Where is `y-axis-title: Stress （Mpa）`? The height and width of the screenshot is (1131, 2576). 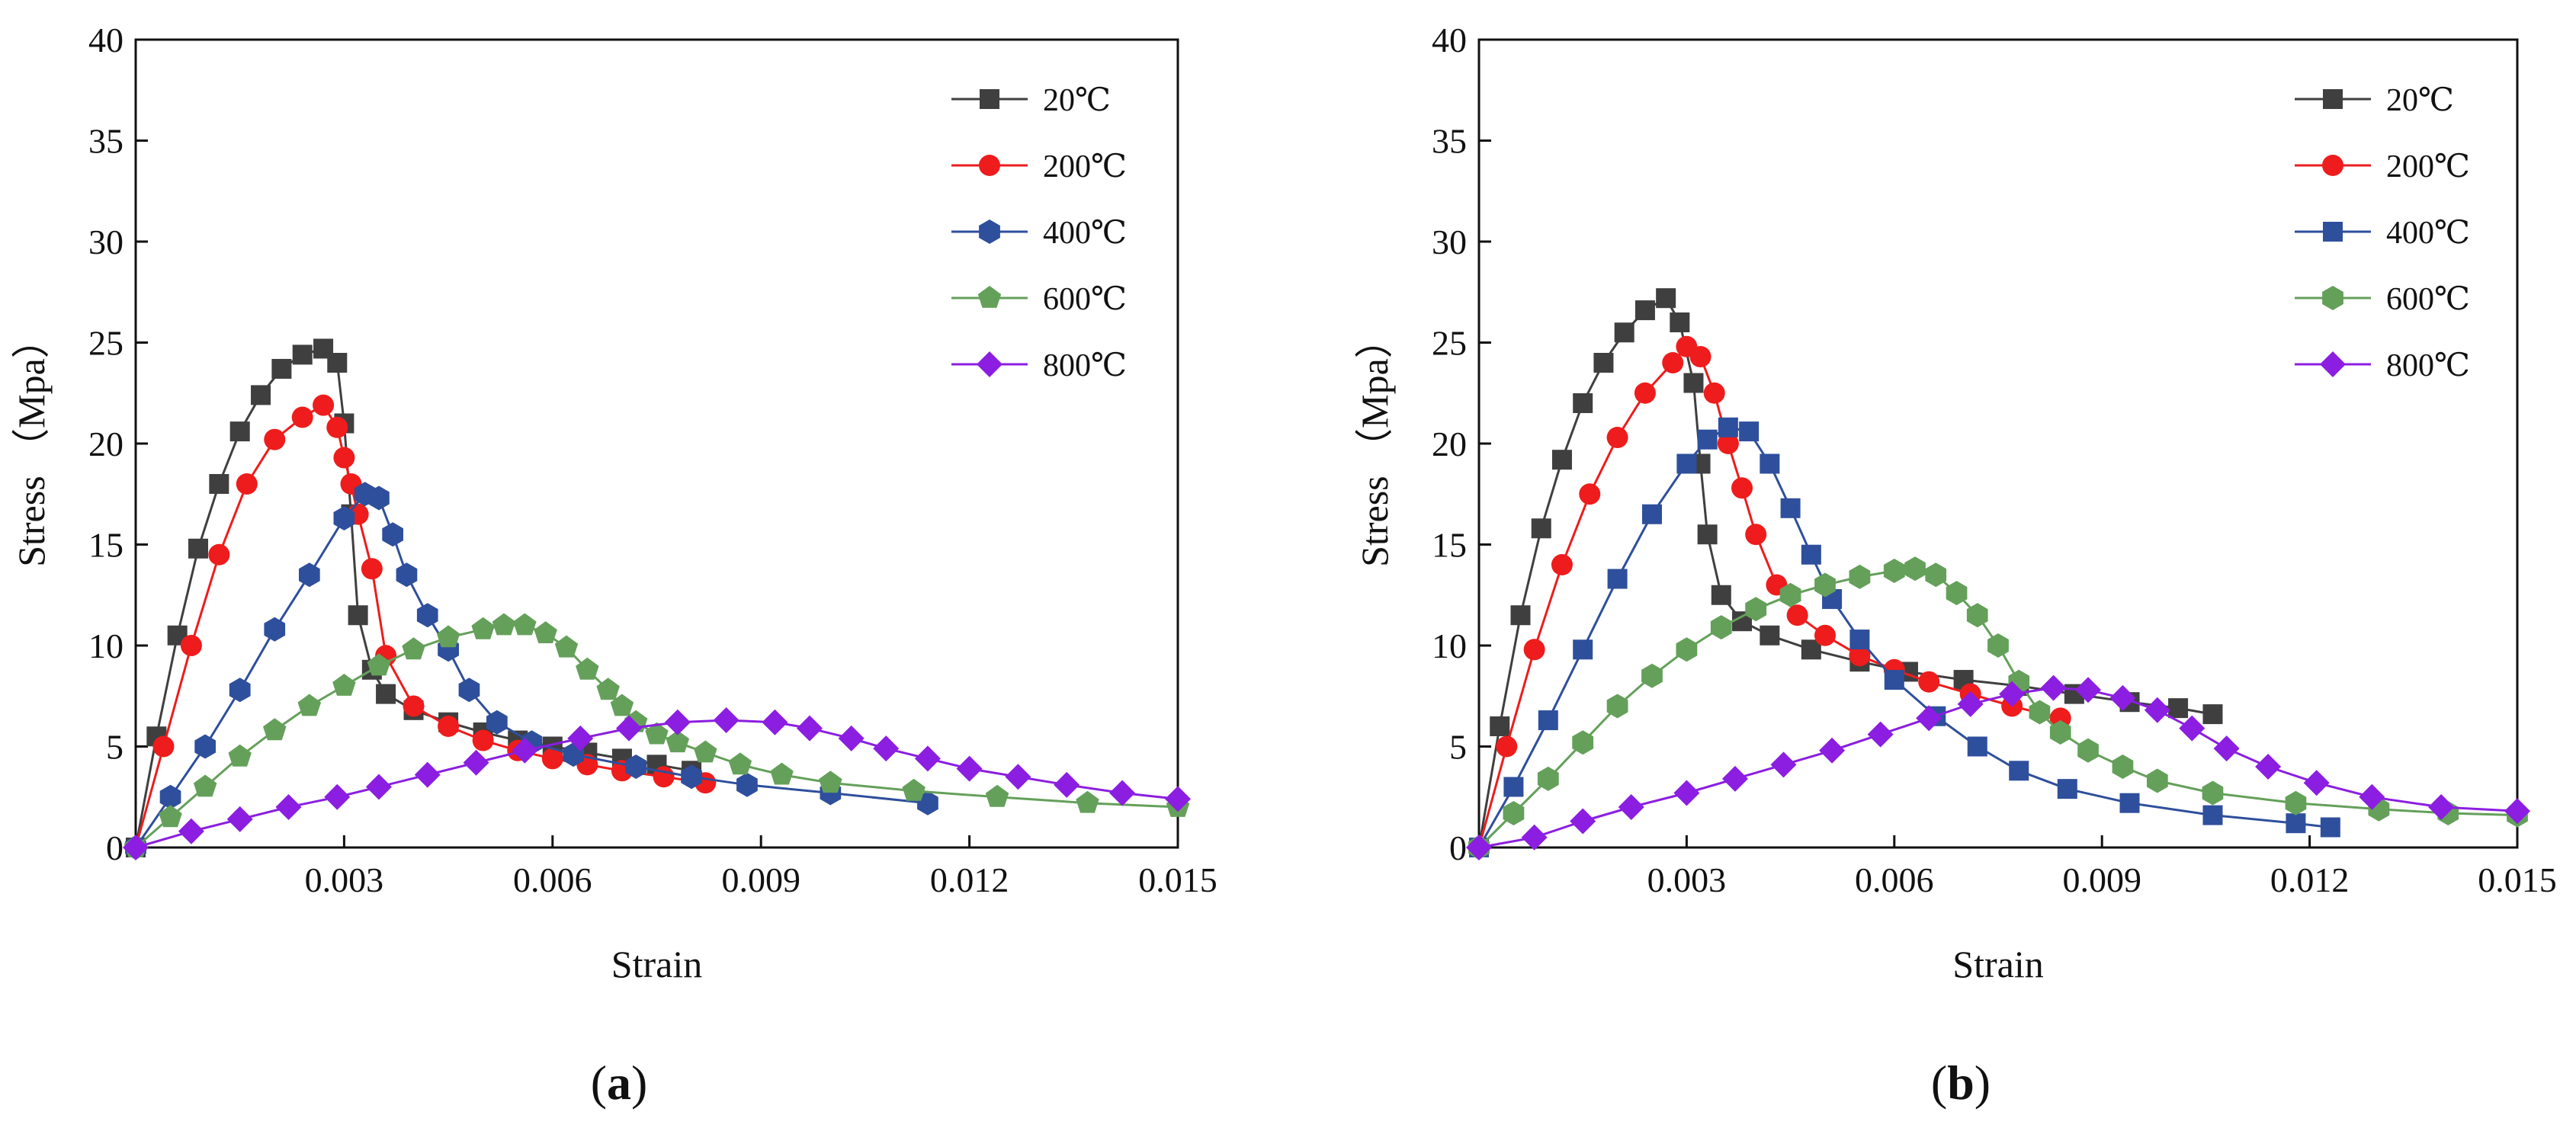 y-axis-title: Stress （Mpa） is located at coordinates (31, 443).